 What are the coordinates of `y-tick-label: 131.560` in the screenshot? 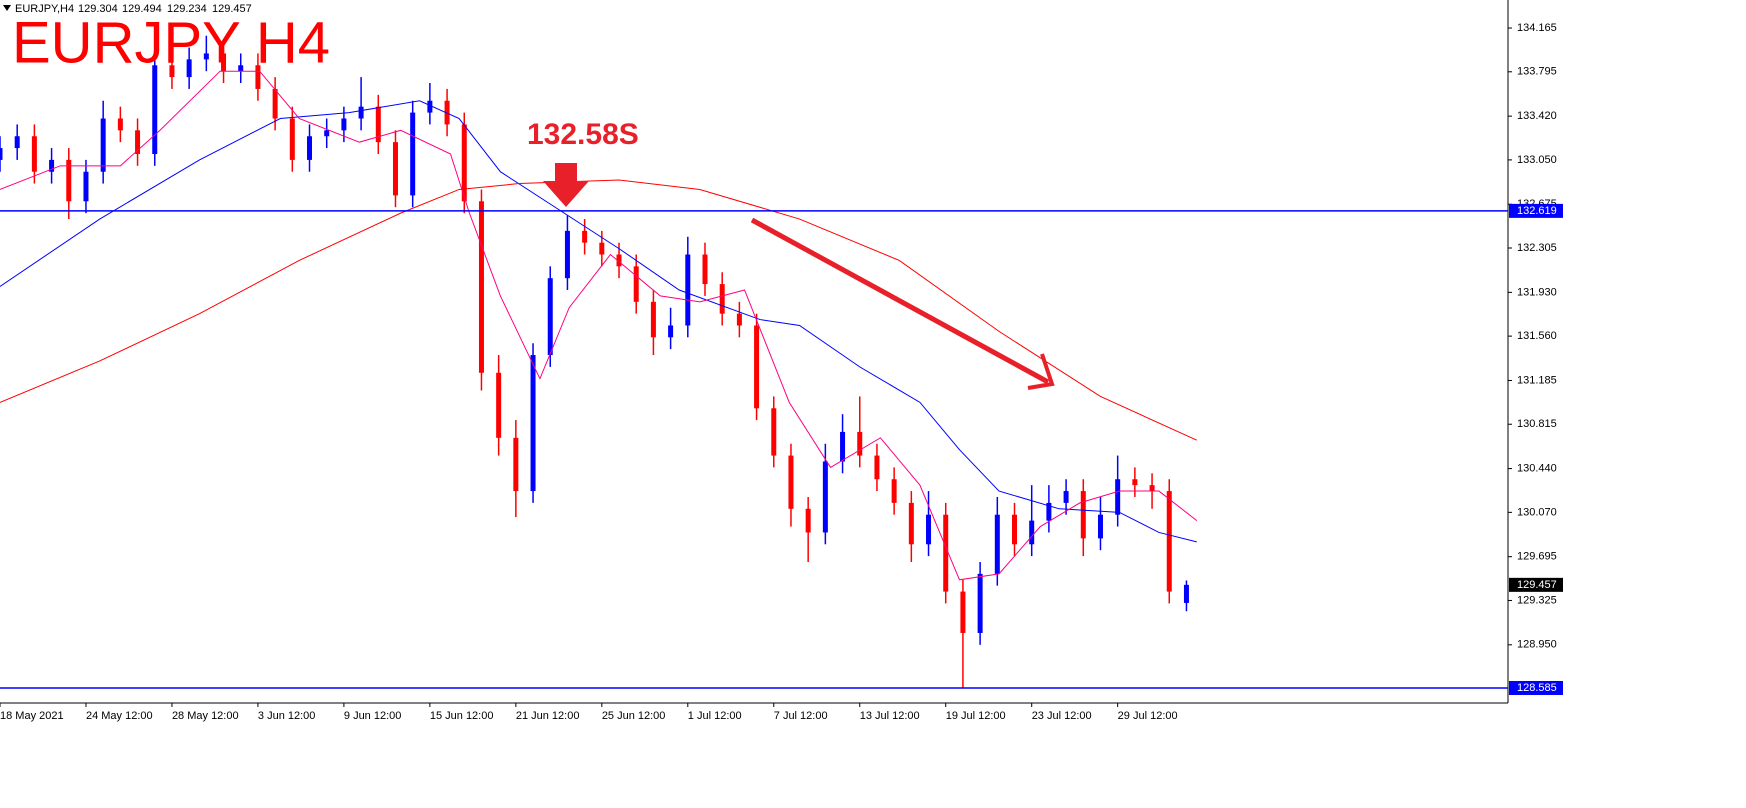 It's located at (1537, 336).